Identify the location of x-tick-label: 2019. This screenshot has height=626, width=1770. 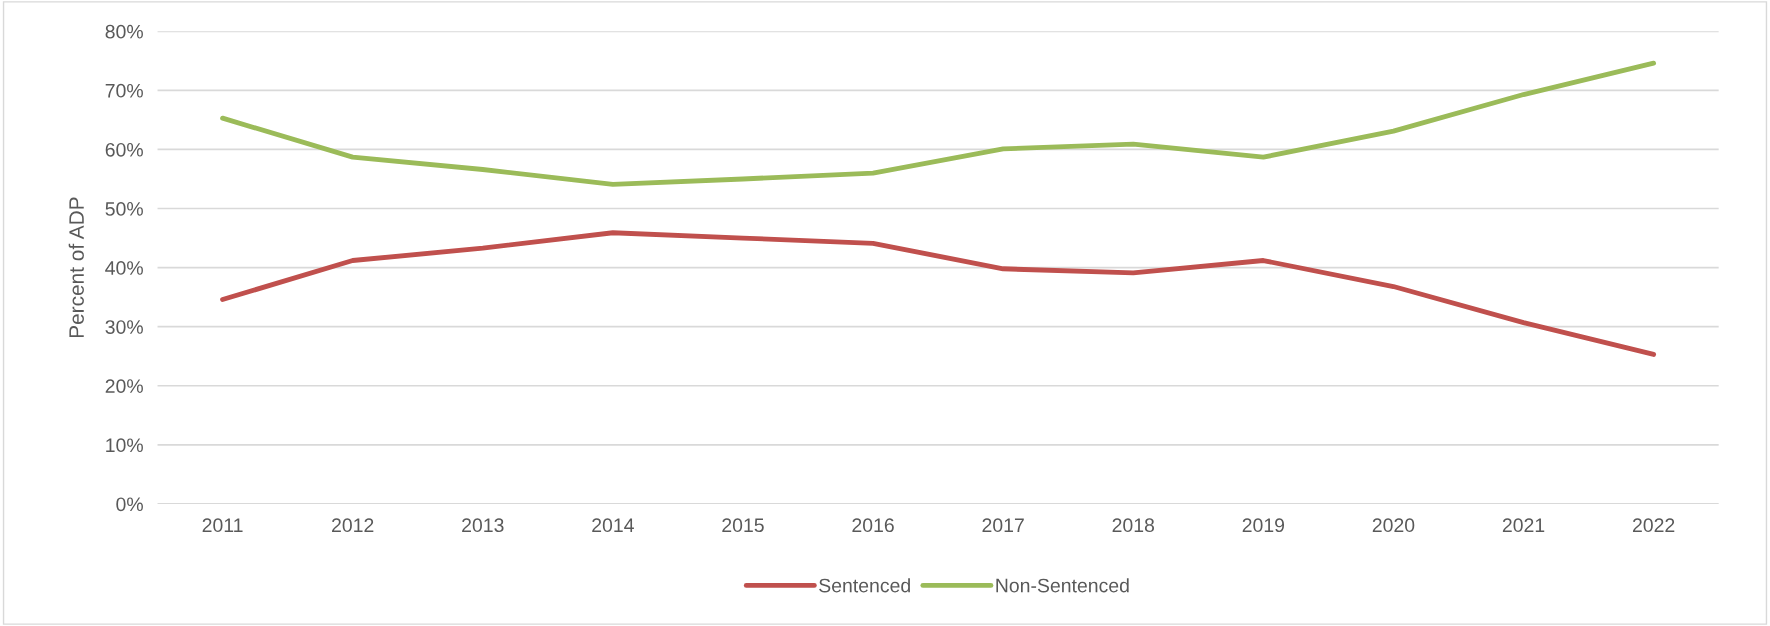
(1263, 525).